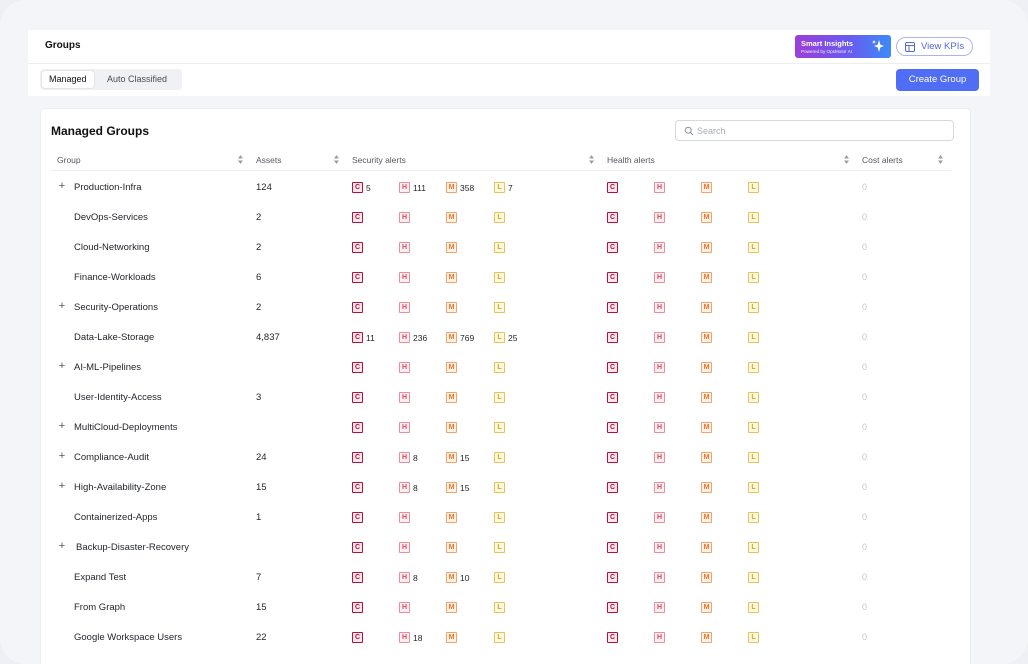  Describe the element at coordinates (513, 338) in the screenshot. I see `security-l-count: 25` at that location.